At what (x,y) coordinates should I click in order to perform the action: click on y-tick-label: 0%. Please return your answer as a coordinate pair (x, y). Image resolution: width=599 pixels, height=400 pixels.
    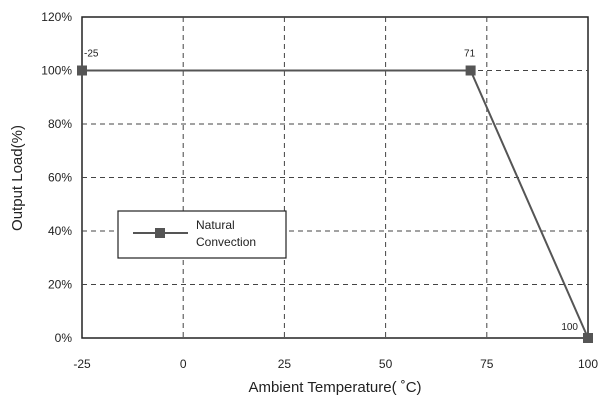
    Looking at the image, I should click on (64, 338).